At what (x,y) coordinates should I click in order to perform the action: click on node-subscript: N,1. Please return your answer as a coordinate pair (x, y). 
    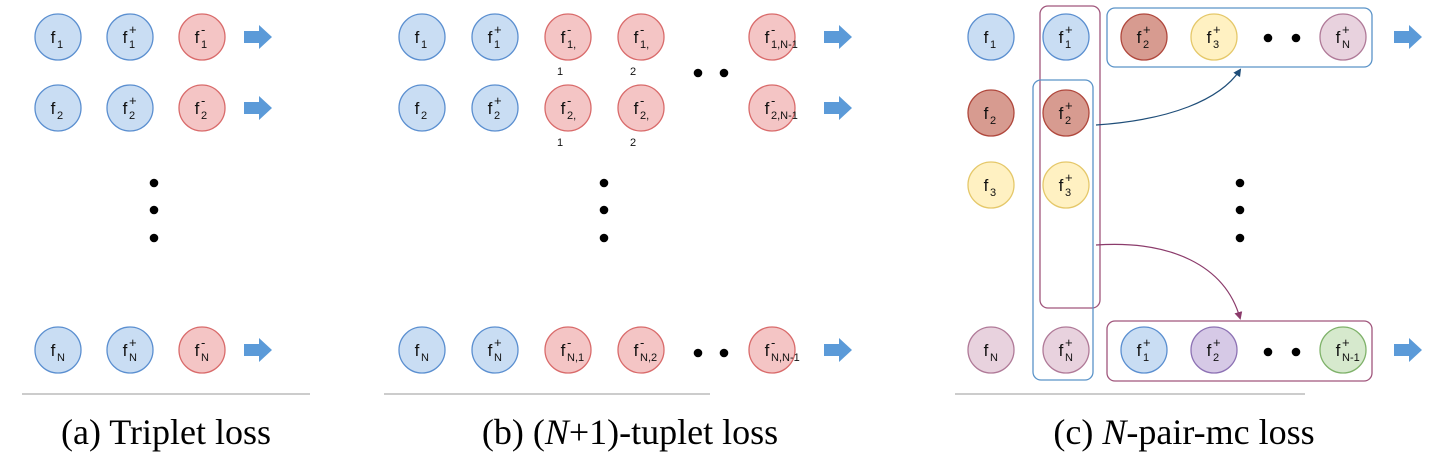
    Looking at the image, I should click on (575, 358).